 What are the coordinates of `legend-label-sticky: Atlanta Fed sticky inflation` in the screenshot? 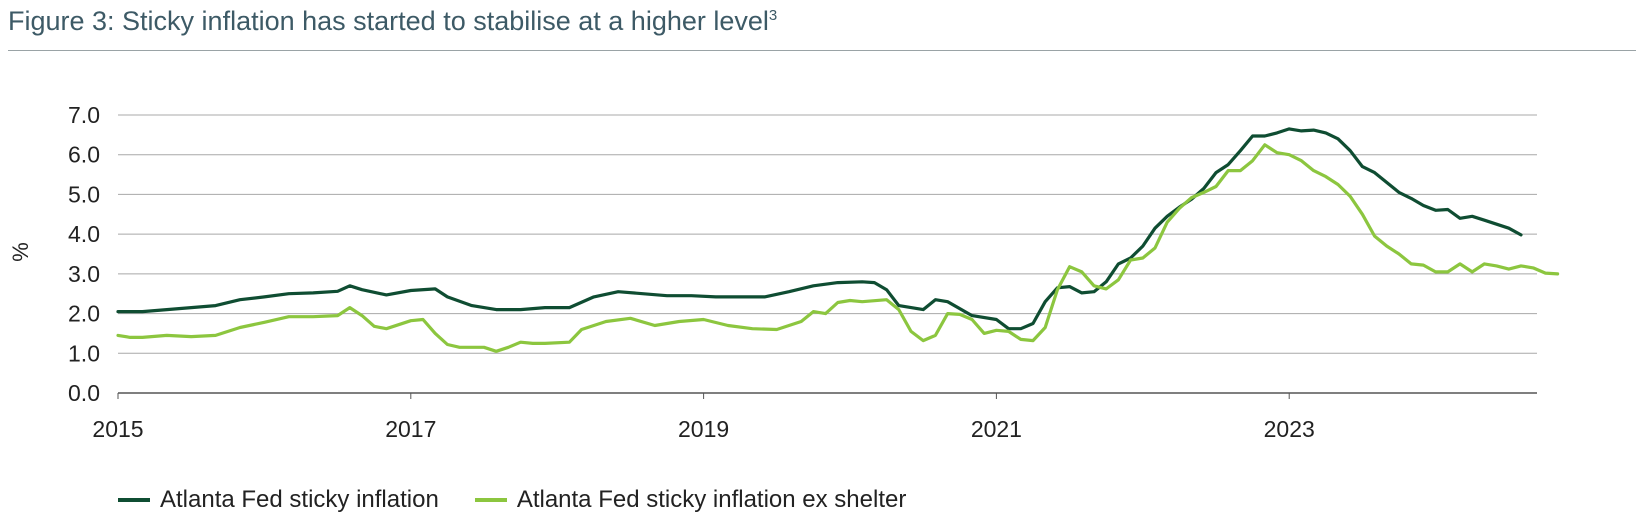 It's located at (299, 499).